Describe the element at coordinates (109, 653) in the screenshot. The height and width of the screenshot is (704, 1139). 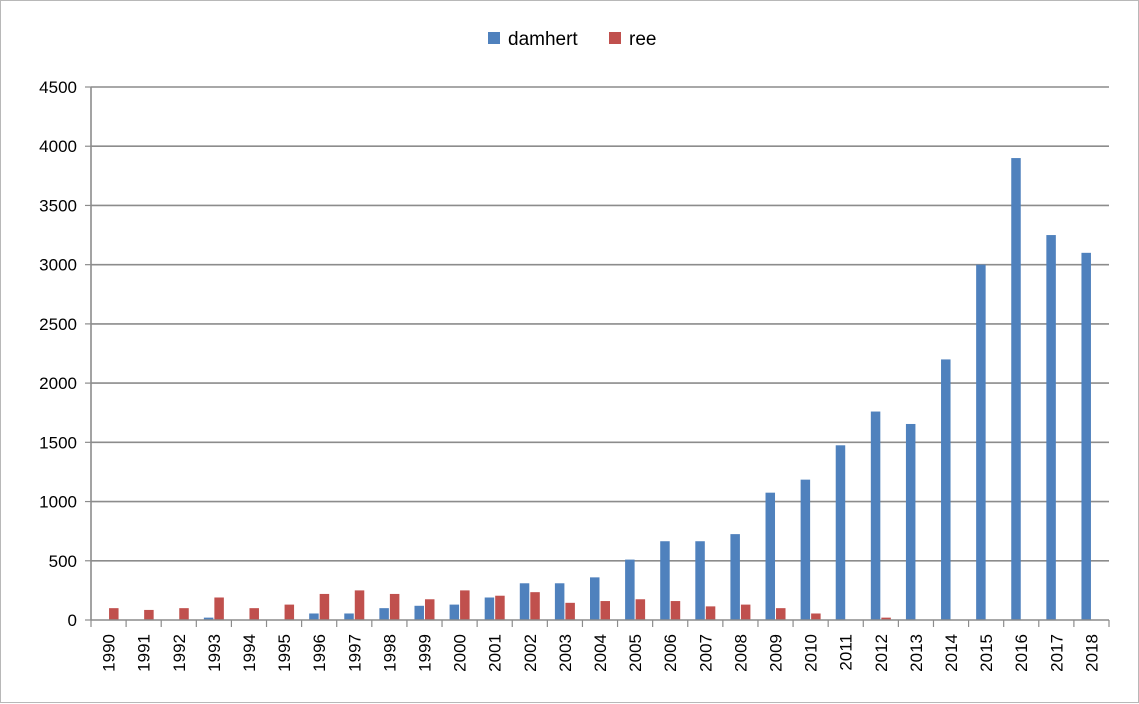
I see `x-tick-label: 1990` at that location.